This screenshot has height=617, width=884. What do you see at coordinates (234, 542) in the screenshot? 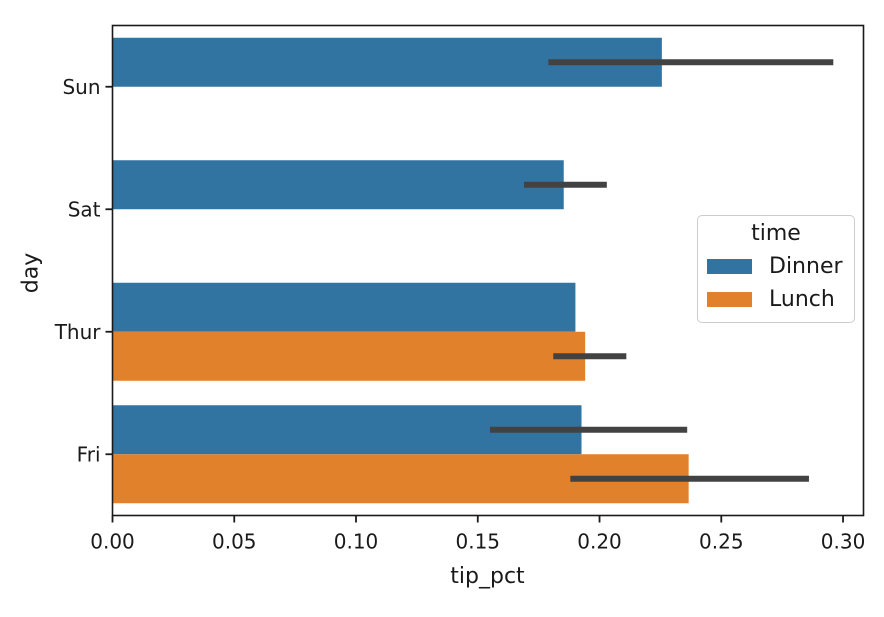
I see `x-tick-label: 0.05` at bounding box center [234, 542].